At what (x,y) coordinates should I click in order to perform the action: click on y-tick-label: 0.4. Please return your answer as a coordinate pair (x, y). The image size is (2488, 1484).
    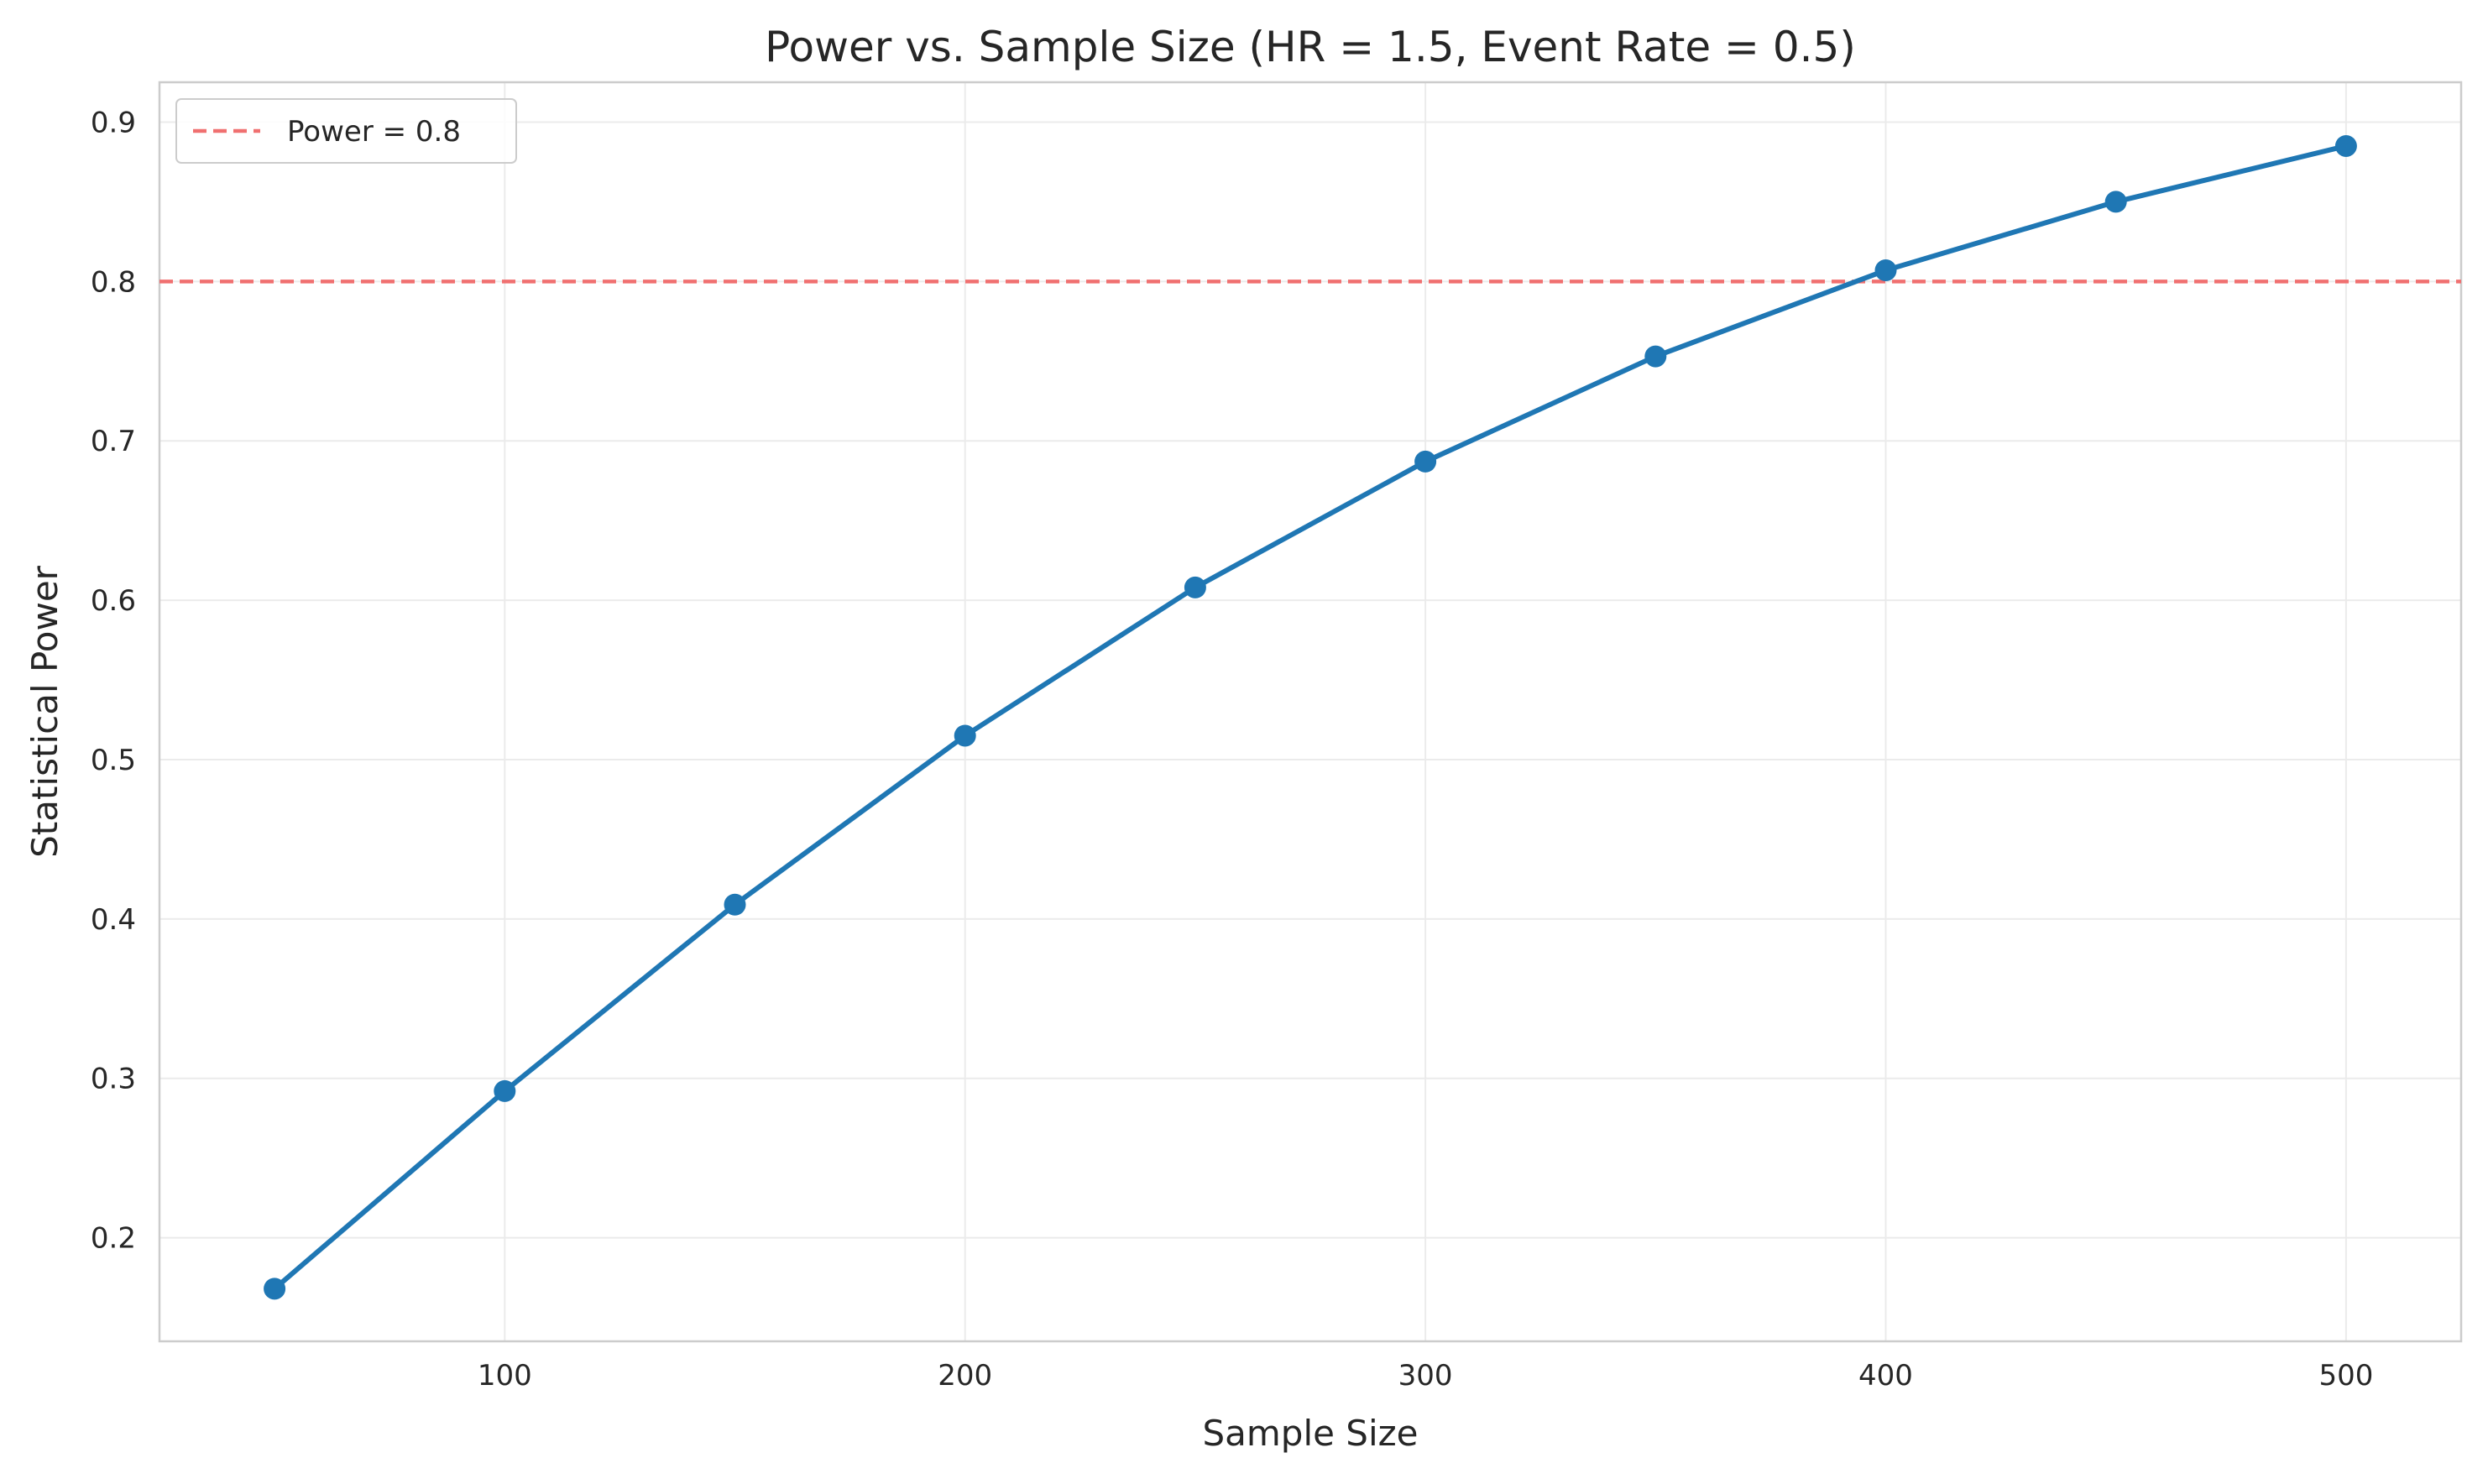
    Looking at the image, I should click on (113, 920).